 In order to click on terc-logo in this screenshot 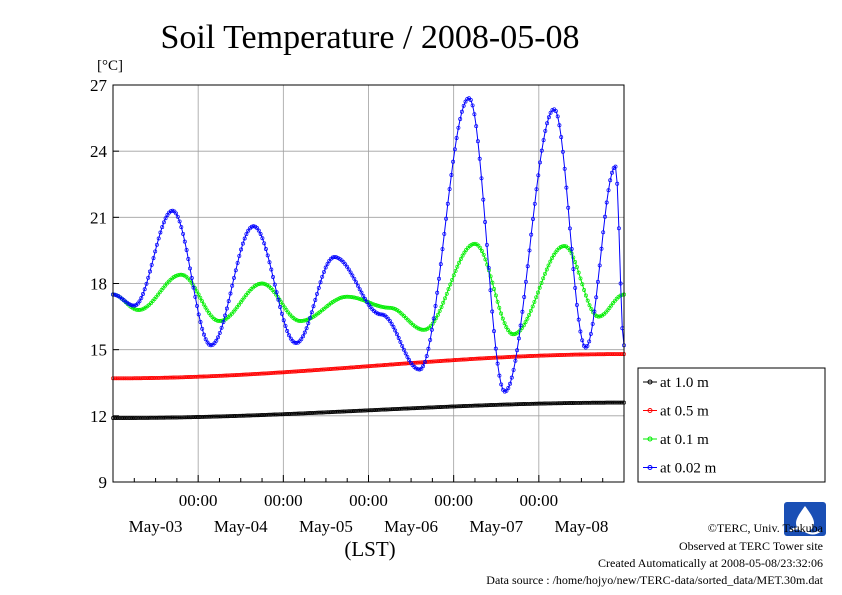, I will do `click(805, 519)`.